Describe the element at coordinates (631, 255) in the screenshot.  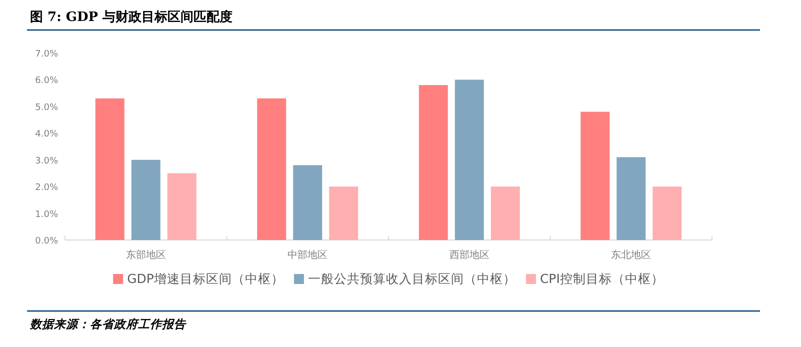
I see `x-tick-label: 东北地区` at that location.